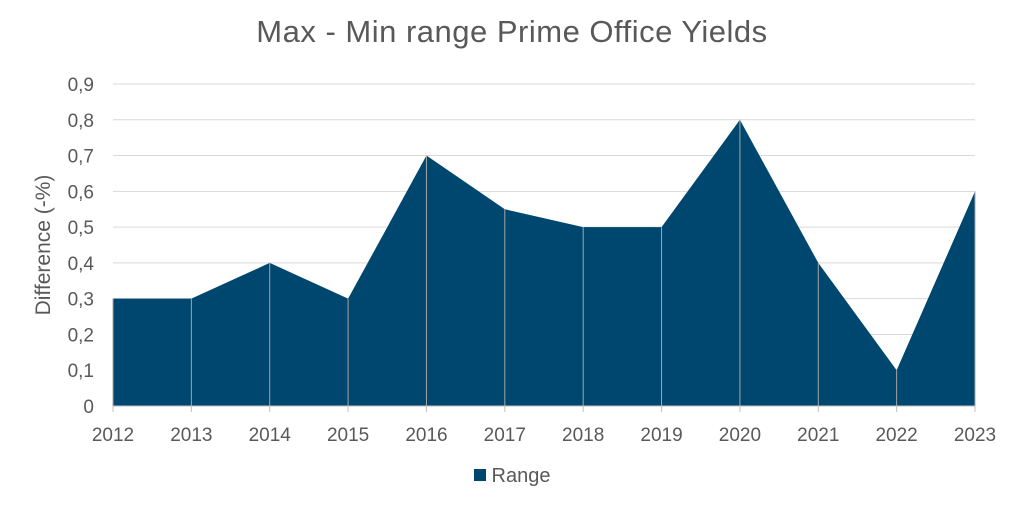  Describe the element at coordinates (426, 435) in the screenshot. I see `x-tick-label: 2016` at that location.